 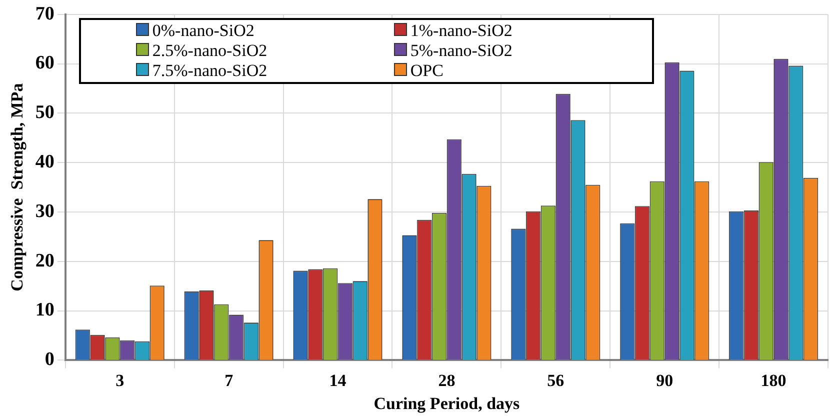 I want to click on legend-label: OPC, so click(x=426, y=71).